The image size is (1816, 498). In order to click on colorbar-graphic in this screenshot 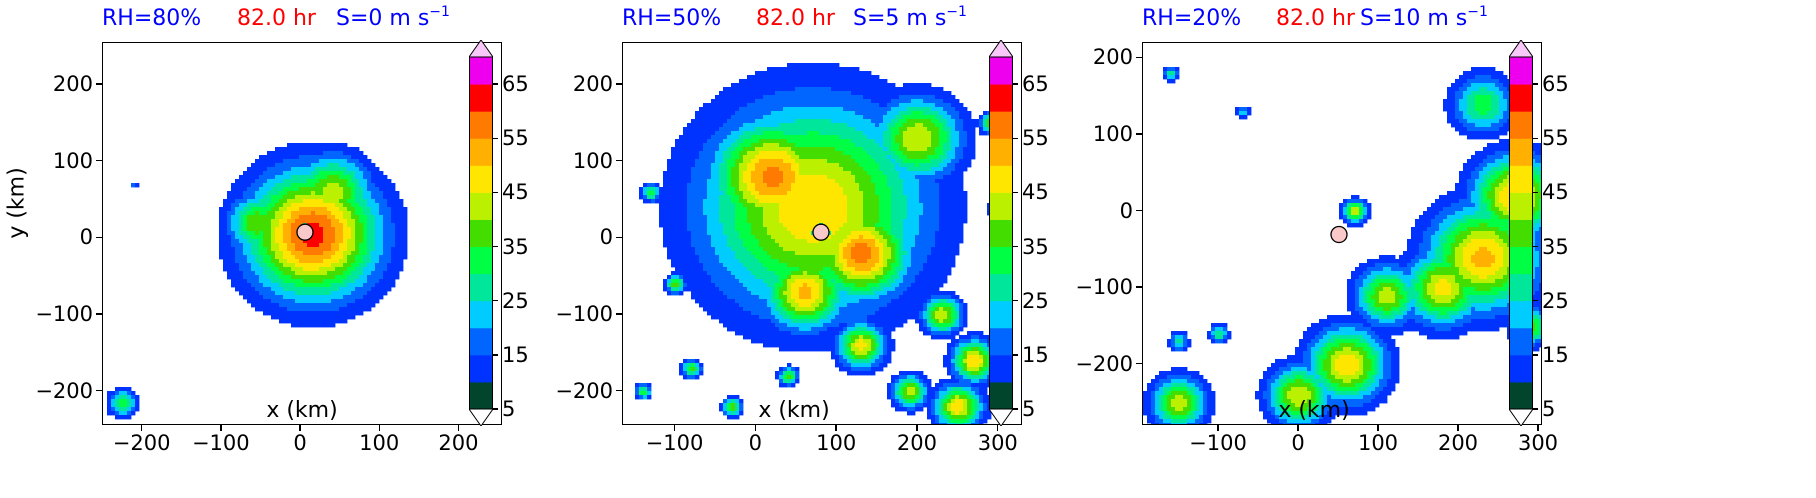, I will do `click(1521, 233)`.